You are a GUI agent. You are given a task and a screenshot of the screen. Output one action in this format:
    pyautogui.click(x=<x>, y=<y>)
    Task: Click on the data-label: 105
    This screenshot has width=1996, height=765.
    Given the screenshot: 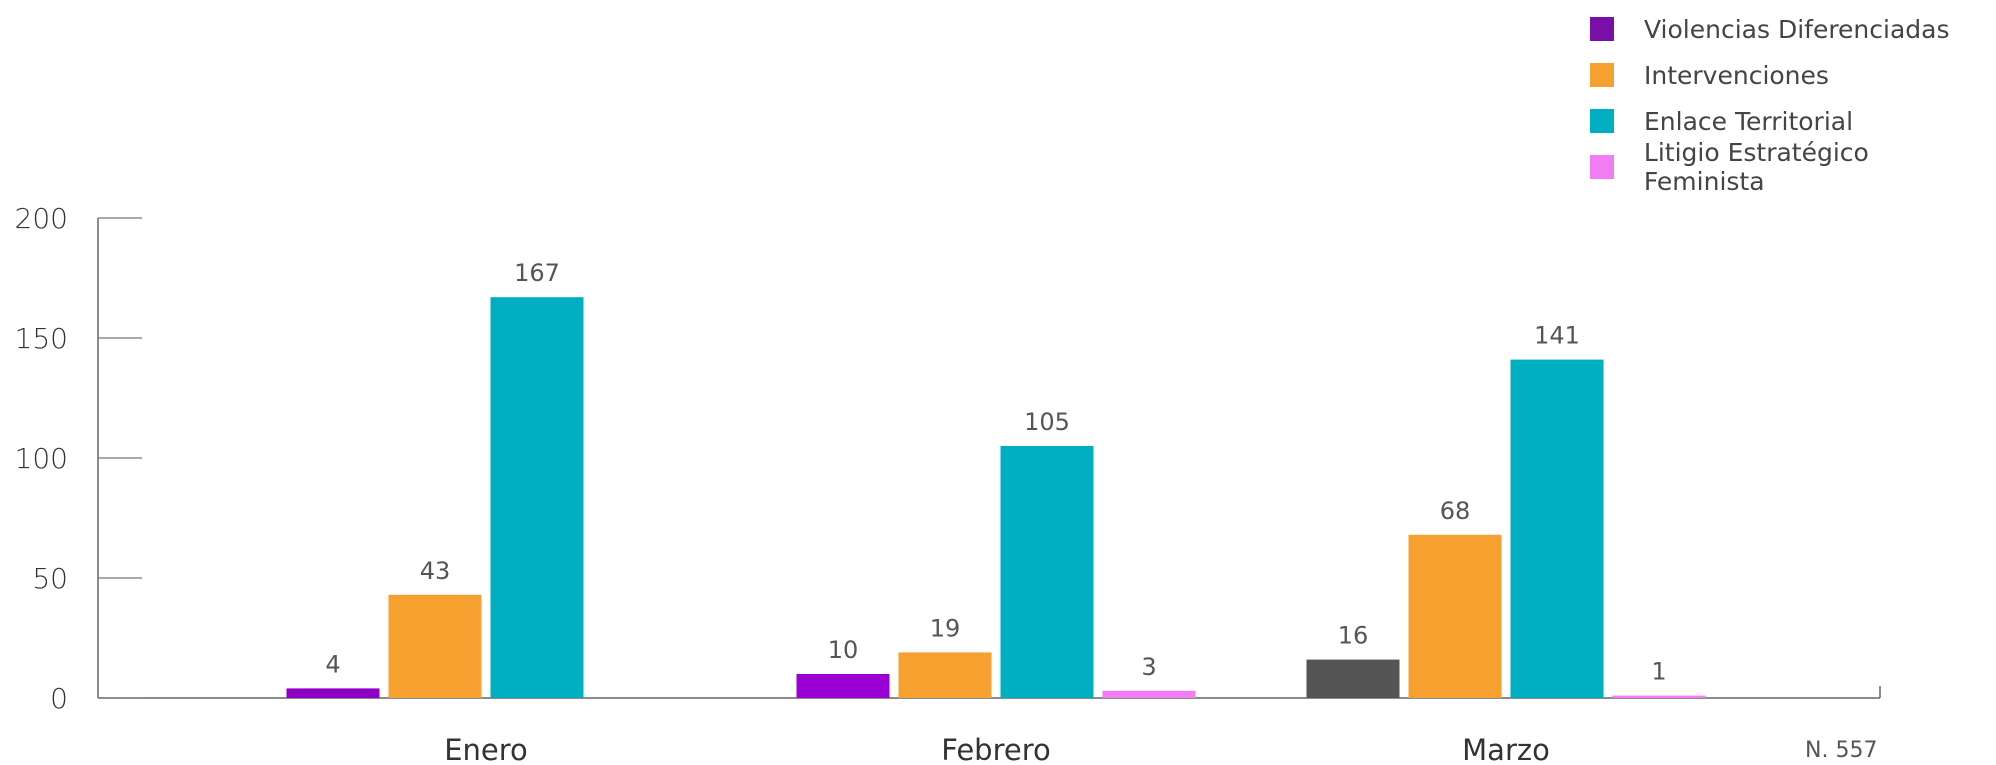 What is the action you would take?
    pyautogui.click(x=1047, y=422)
    